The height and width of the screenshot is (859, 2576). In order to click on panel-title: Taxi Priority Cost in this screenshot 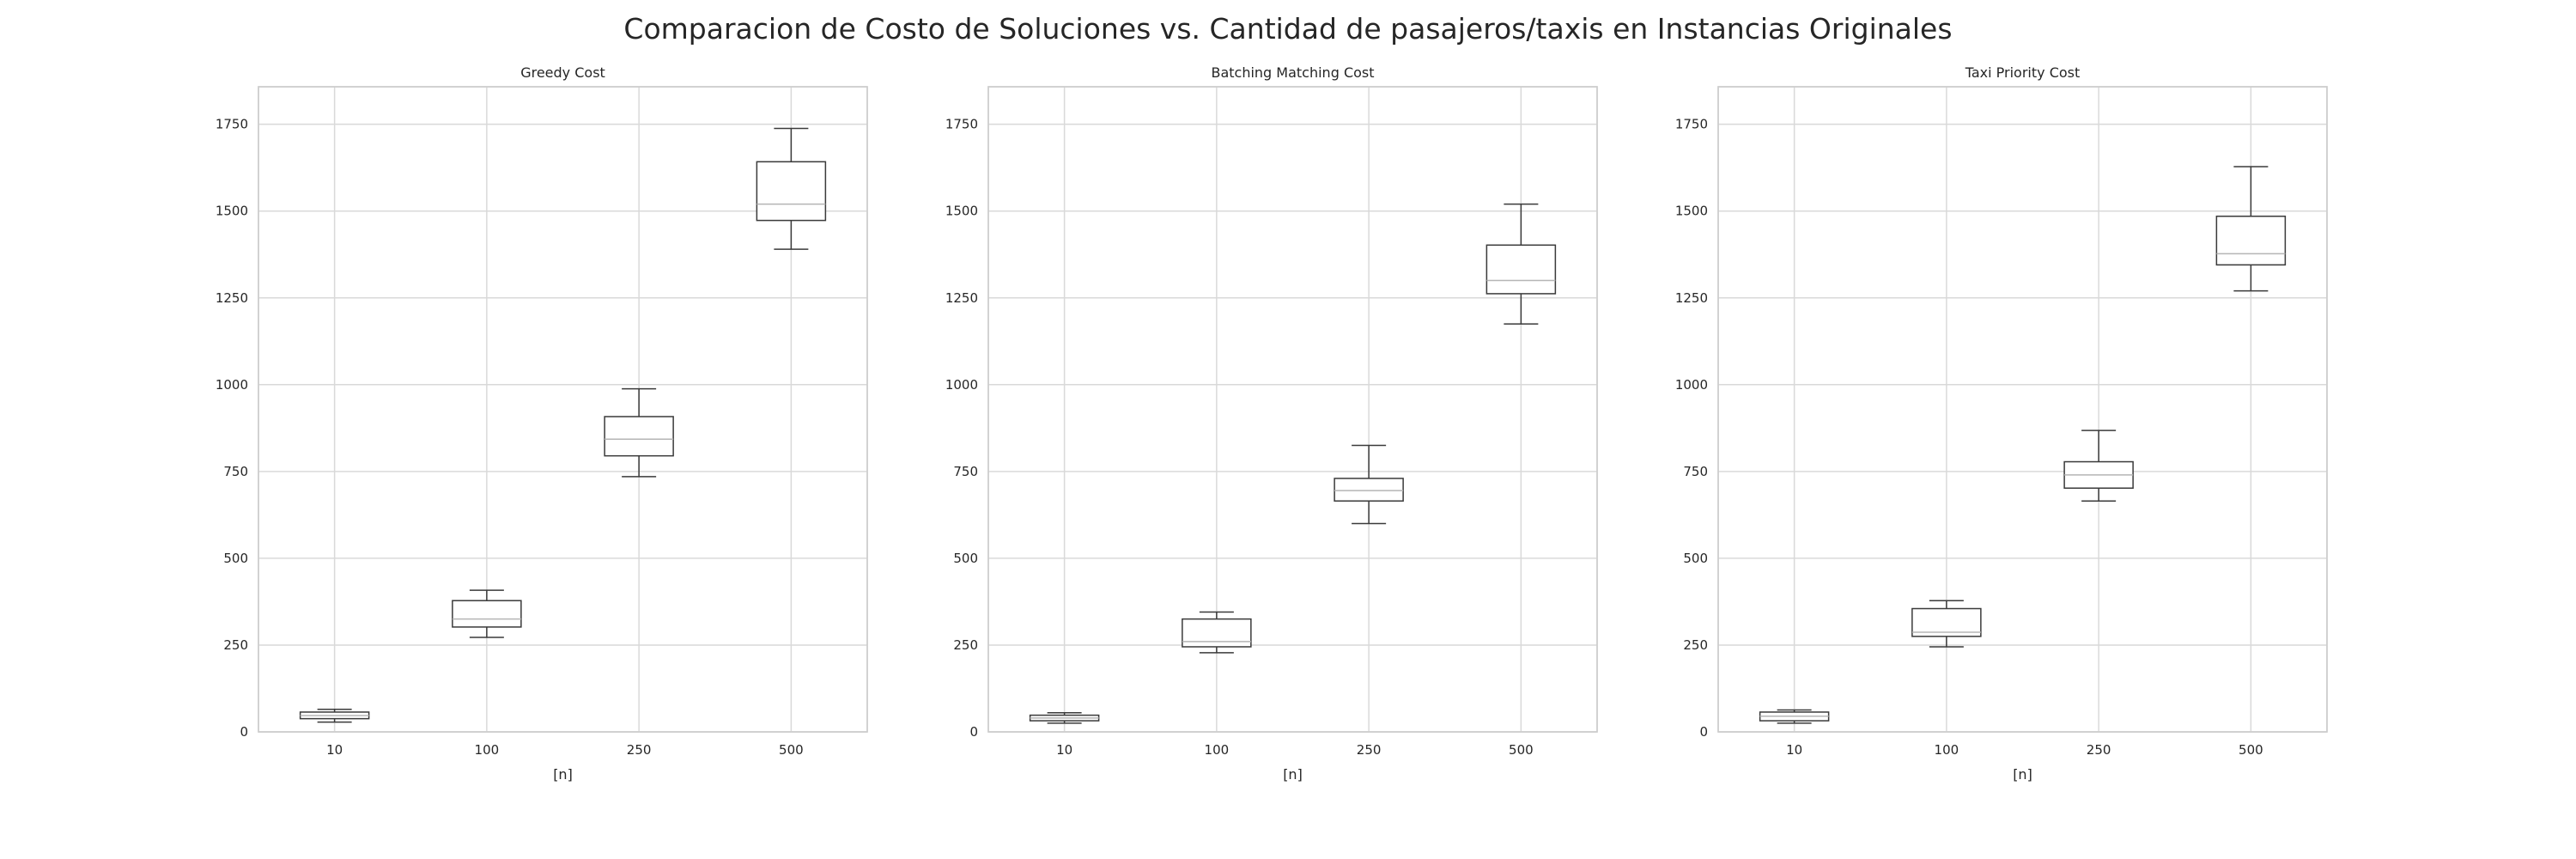, I will do `click(2023, 72)`.